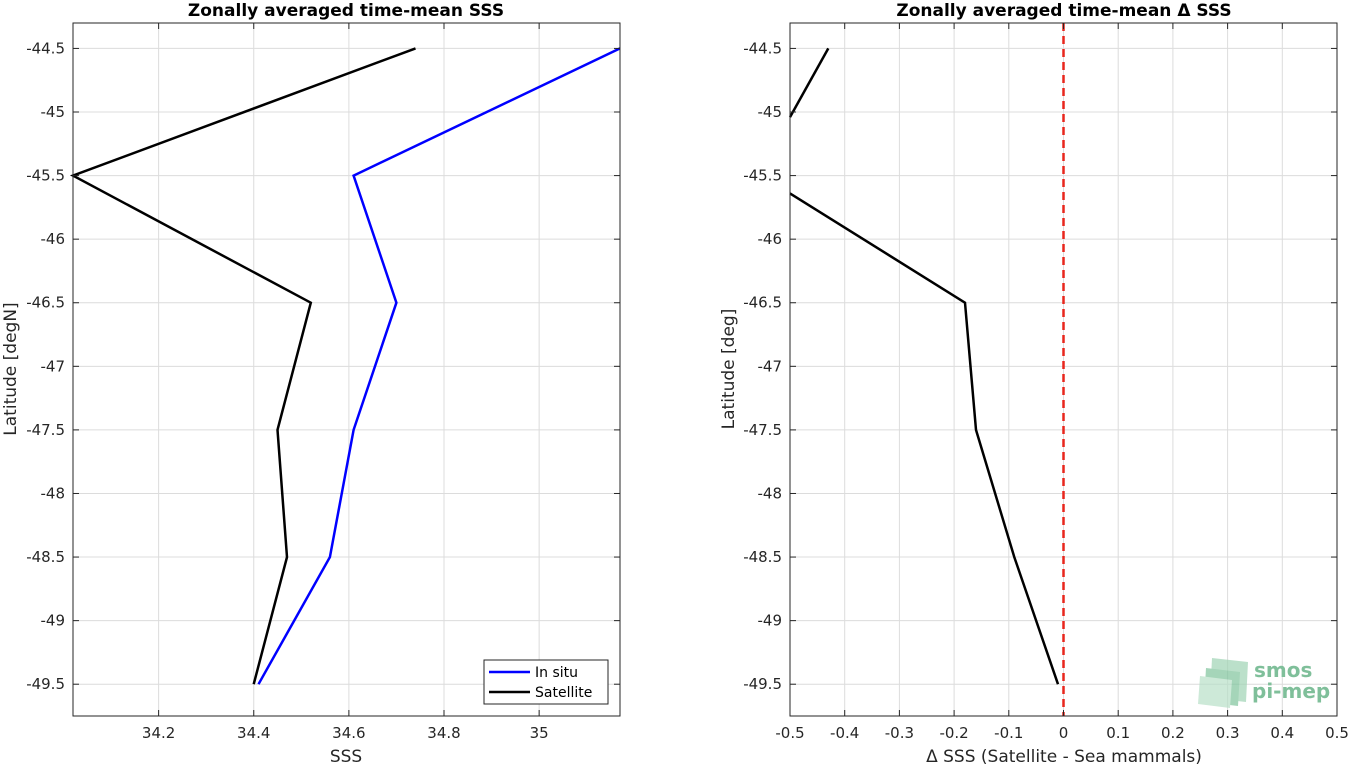 This screenshot has width=1349, height=765. Describe the element at coordinates (729, 369) in the screenshot. I see `right-y-axis-label: Latitude [deg]` at that location.